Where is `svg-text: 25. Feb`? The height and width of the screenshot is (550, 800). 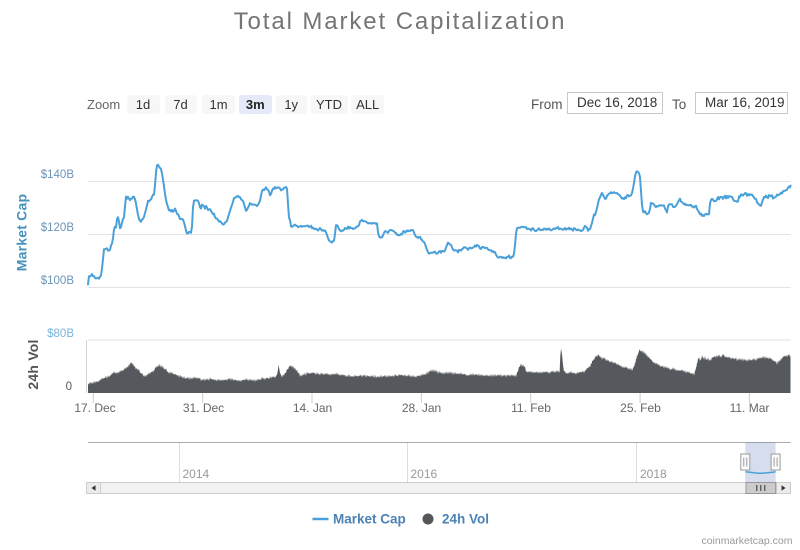
svg-text: 25. Feb is located at coordinates (640, 408).